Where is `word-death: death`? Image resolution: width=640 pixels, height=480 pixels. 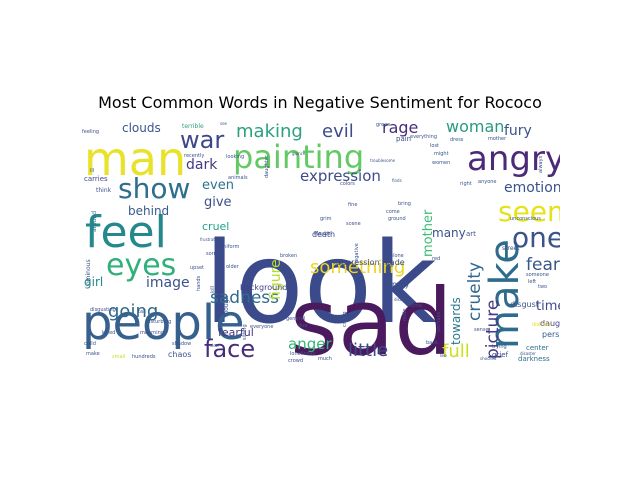
word-death: death is located at coordinates (323, 234).